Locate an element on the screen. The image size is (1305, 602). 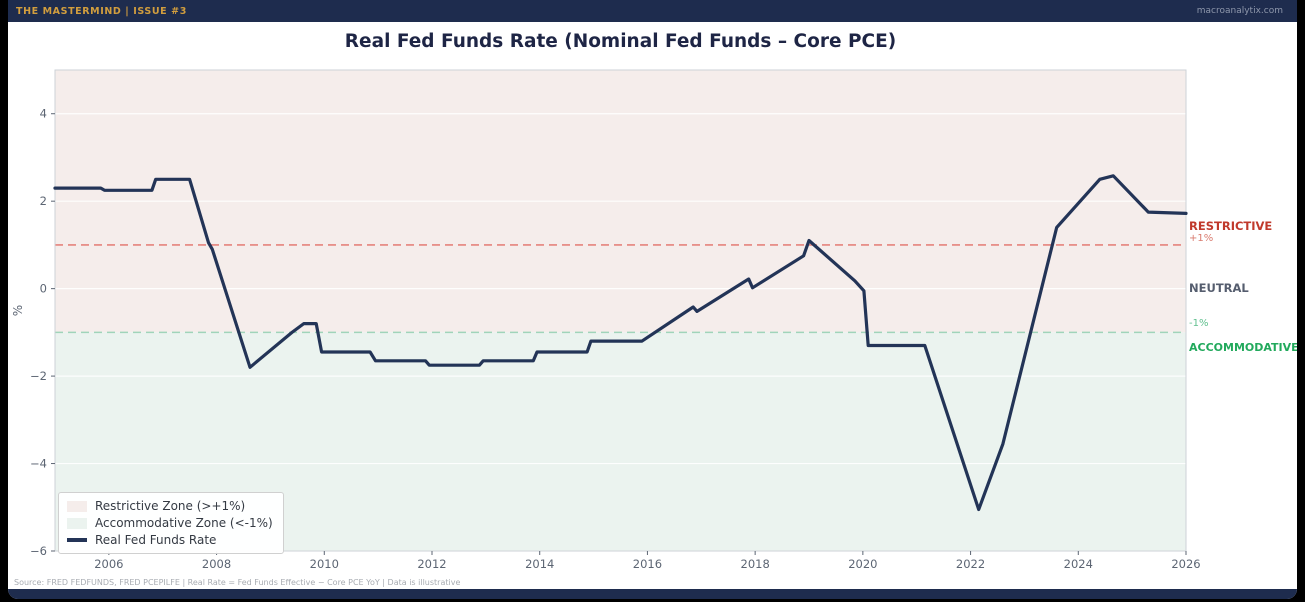
x-tick-label: 2012 is located at coordinates (431, 564).